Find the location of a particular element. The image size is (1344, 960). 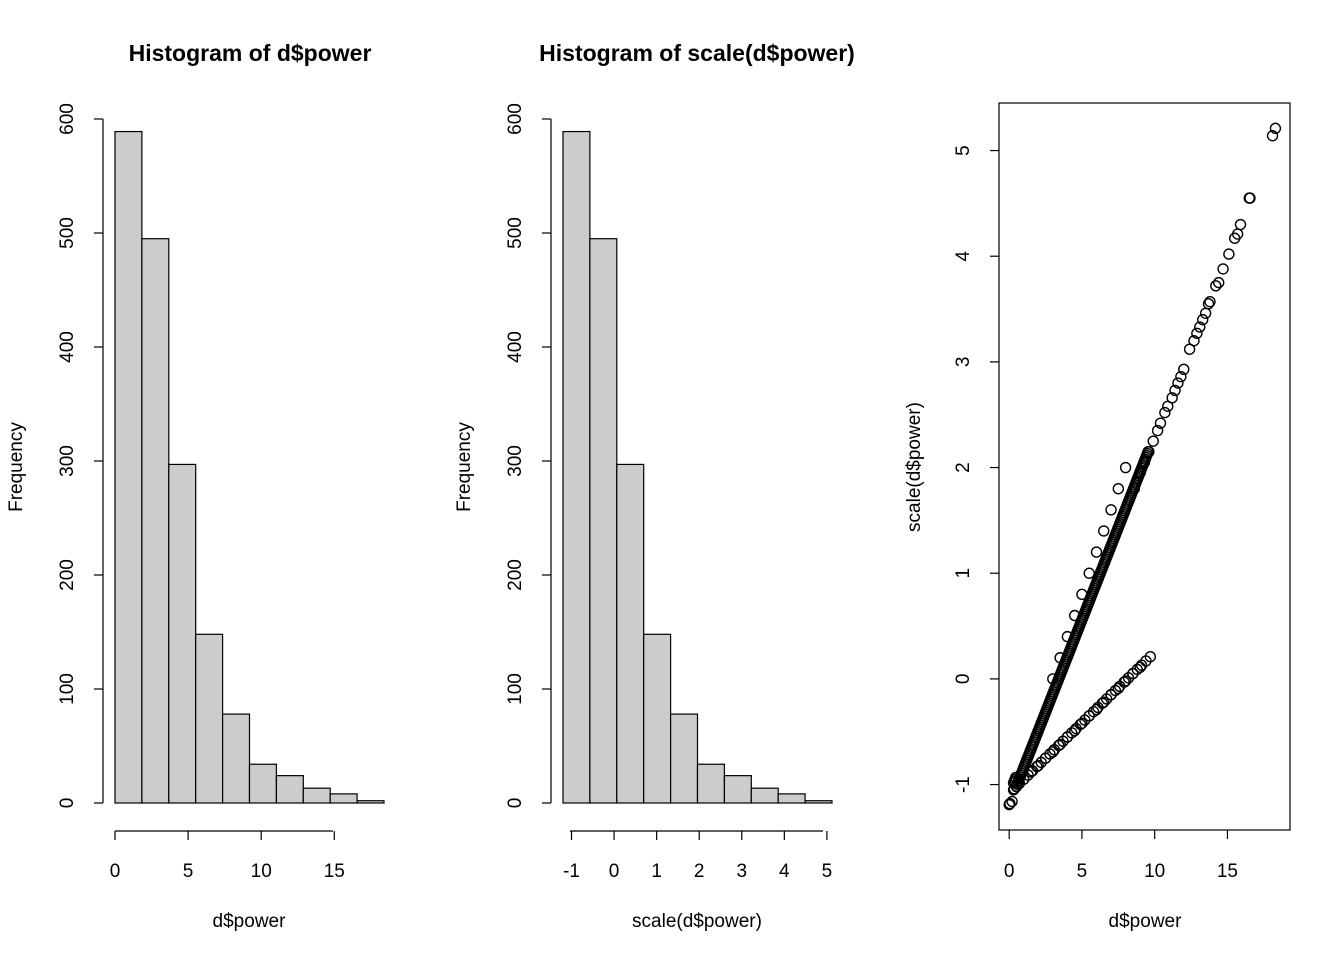

x-axis-label: scale(d$power) is located at coordinates (697, 921).